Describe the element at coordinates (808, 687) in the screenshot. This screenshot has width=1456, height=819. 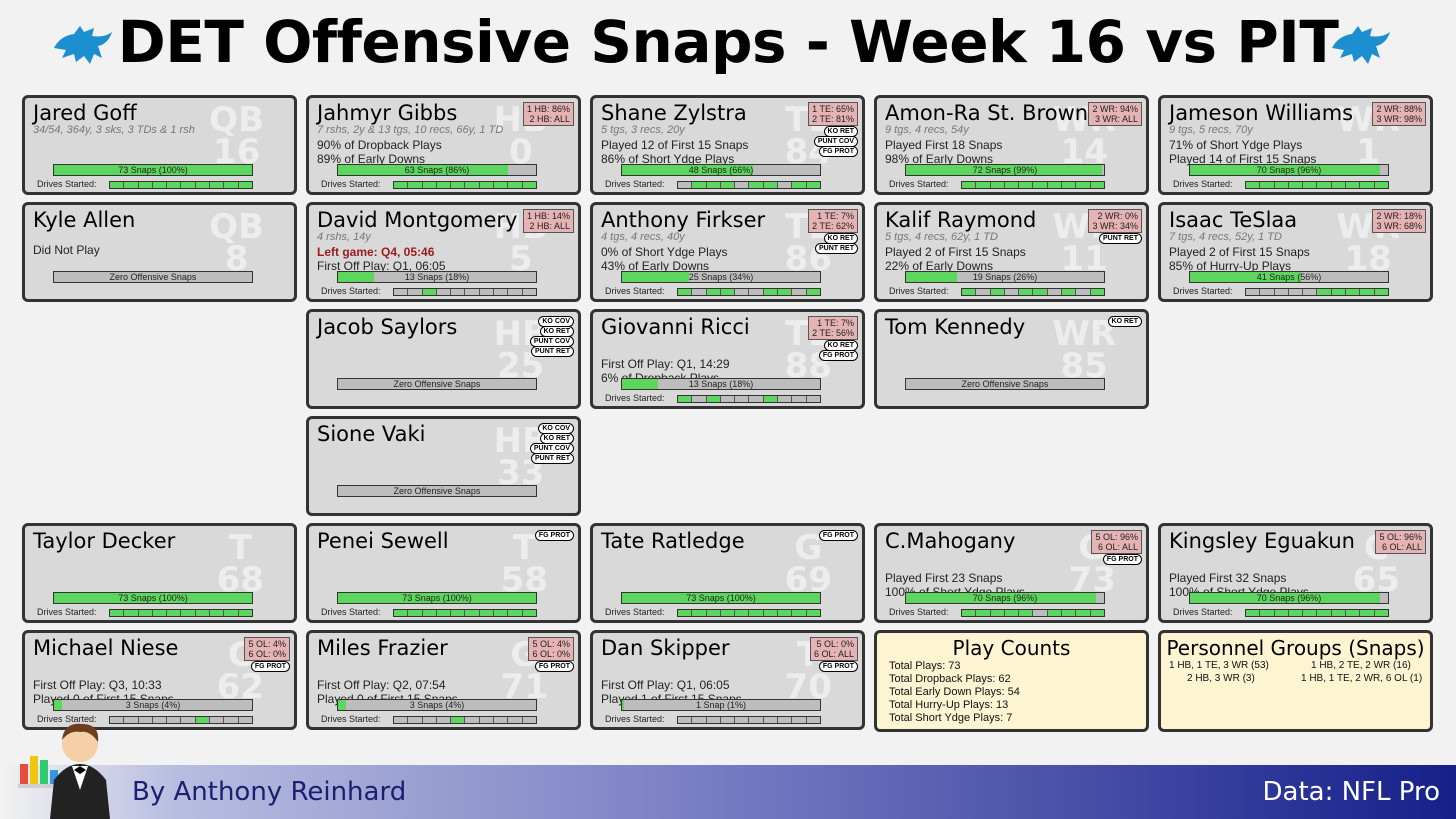
I see `jersey-number: 70` at that location.